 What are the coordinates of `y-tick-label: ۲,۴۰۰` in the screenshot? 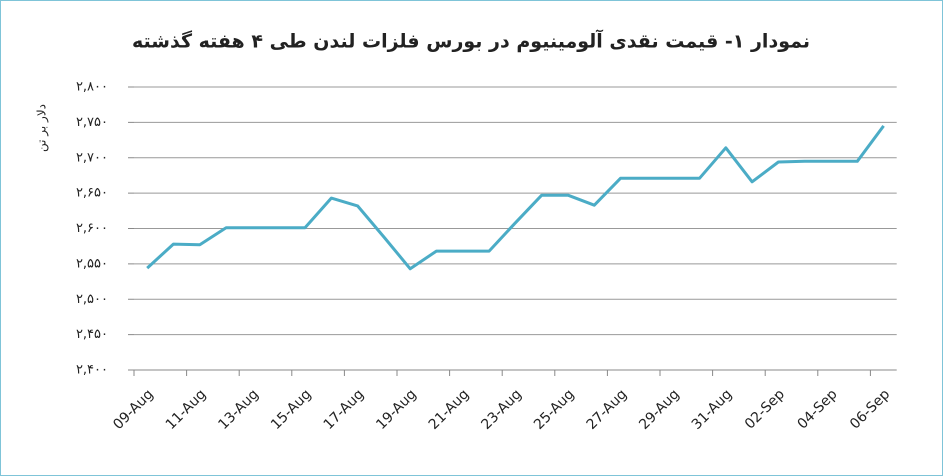 It's located at (92, 370).